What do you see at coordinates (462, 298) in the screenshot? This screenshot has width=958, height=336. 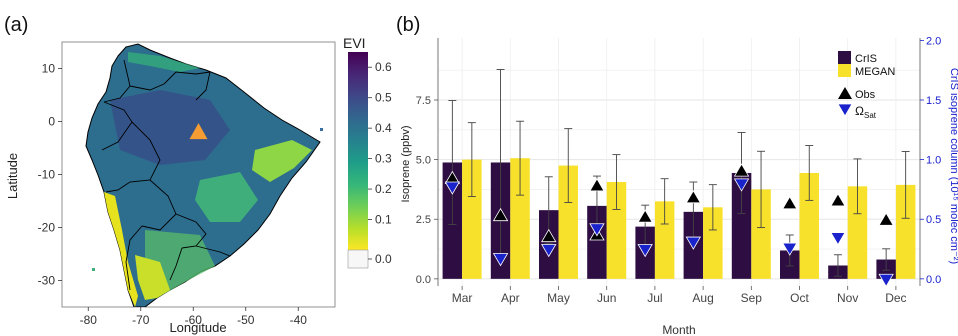 I see `bar-x-tick-label: Mar` at bounding box center [462, 298].